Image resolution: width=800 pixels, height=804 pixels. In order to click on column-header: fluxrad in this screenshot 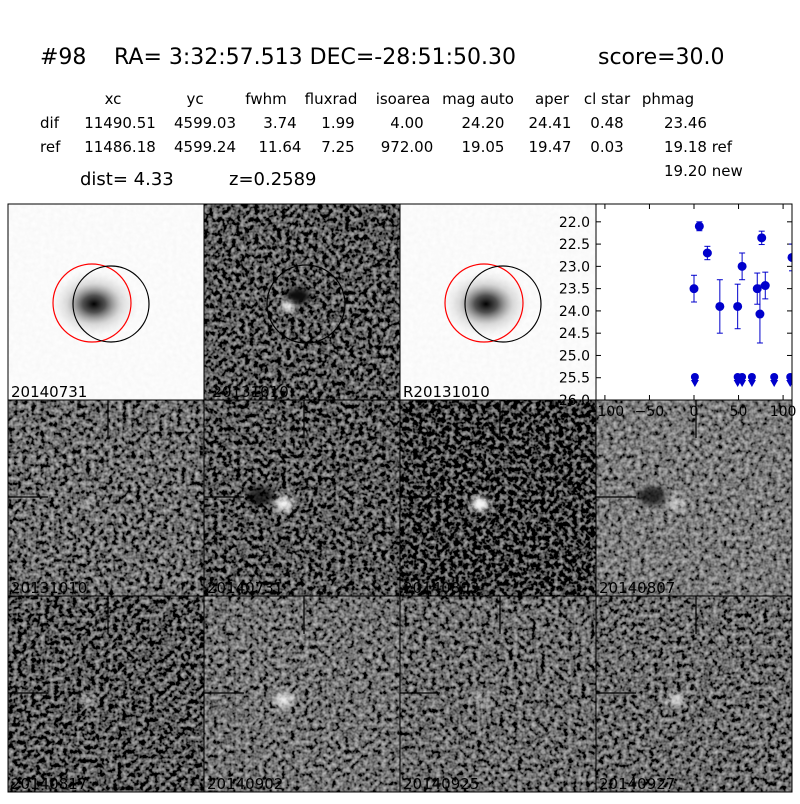, I will do `click(331, 99)`.